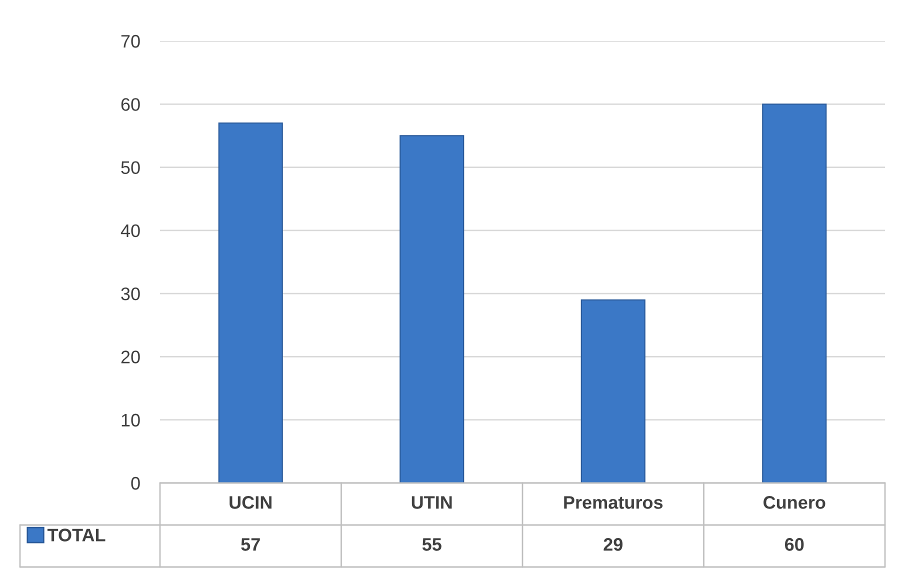 Image resolution: width=904 pixels, height=573 pixels. I want to click on data-label: 60, so click(794, 544).